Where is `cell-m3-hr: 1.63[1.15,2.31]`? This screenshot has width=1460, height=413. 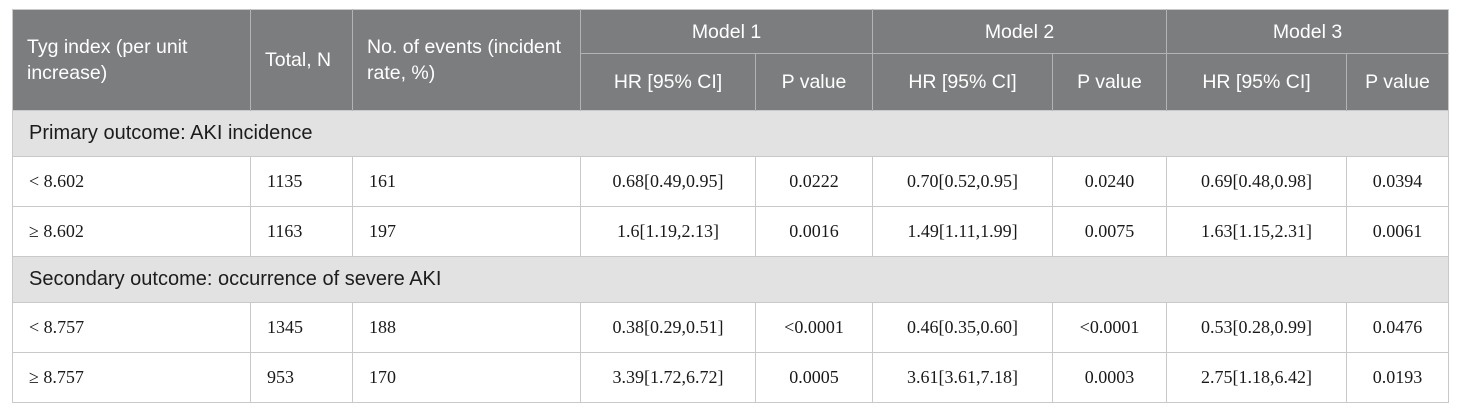 cell-m3-hr: 1.63[1.15,2.31] is located at coordinates (1256, 231).